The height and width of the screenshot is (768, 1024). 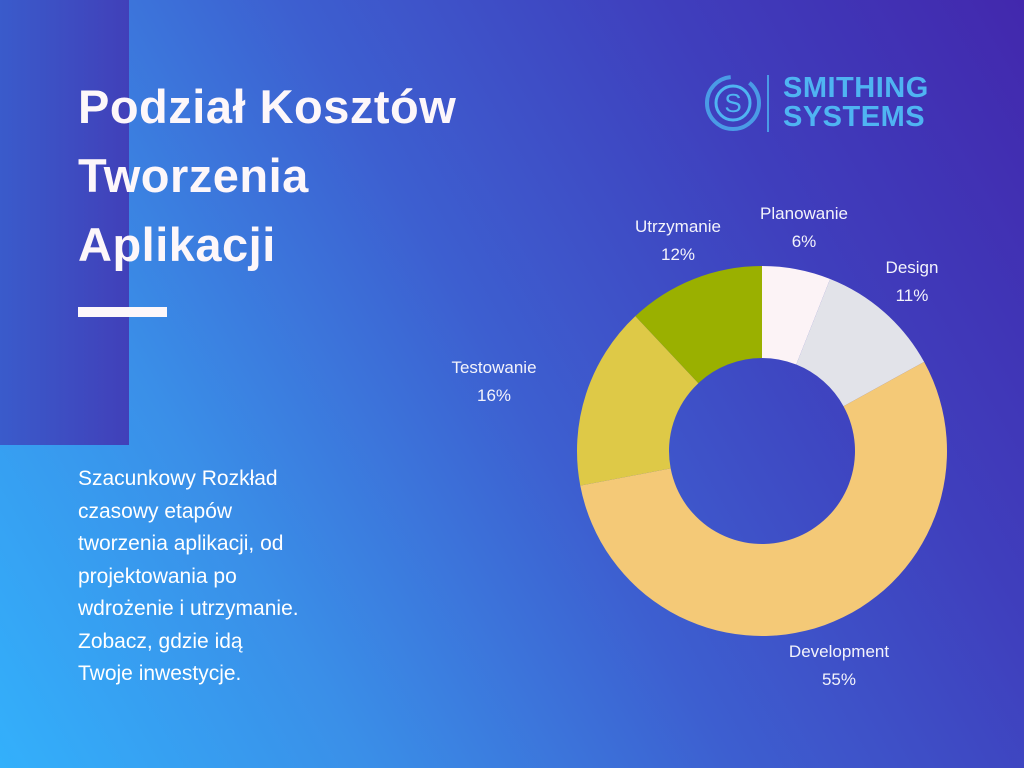 I want to click on slice-name: Planowanie, so click(x=804, y=213).